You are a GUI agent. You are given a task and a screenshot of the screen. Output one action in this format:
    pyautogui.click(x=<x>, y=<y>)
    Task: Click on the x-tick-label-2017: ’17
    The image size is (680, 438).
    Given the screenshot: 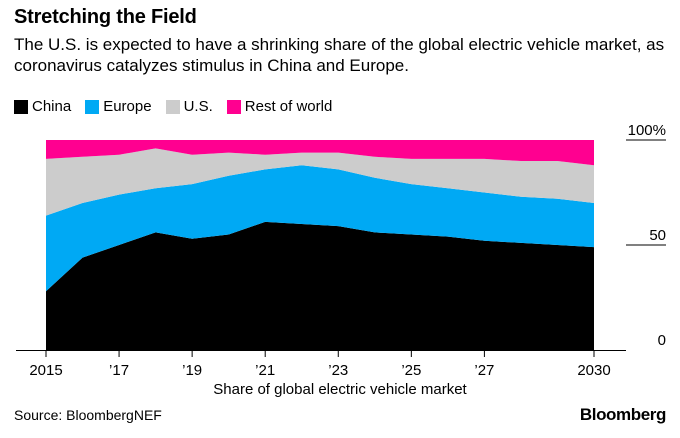 What is the action you would take?
    pyautogui.click(x=119, y=370)
    